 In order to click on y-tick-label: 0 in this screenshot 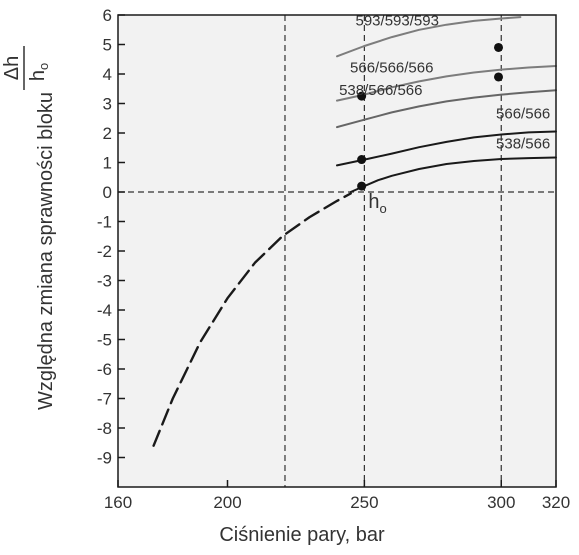, I will do `click(107, 192)`.